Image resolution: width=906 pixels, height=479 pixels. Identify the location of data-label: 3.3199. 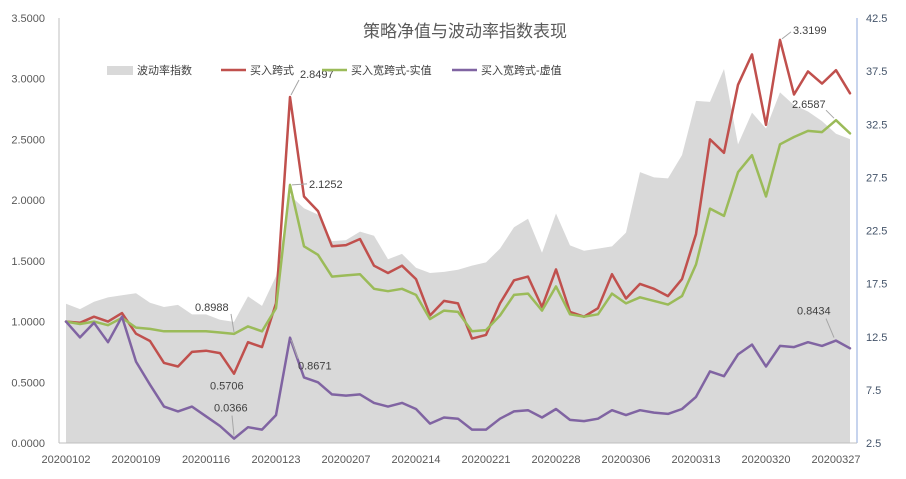
(810, 31).